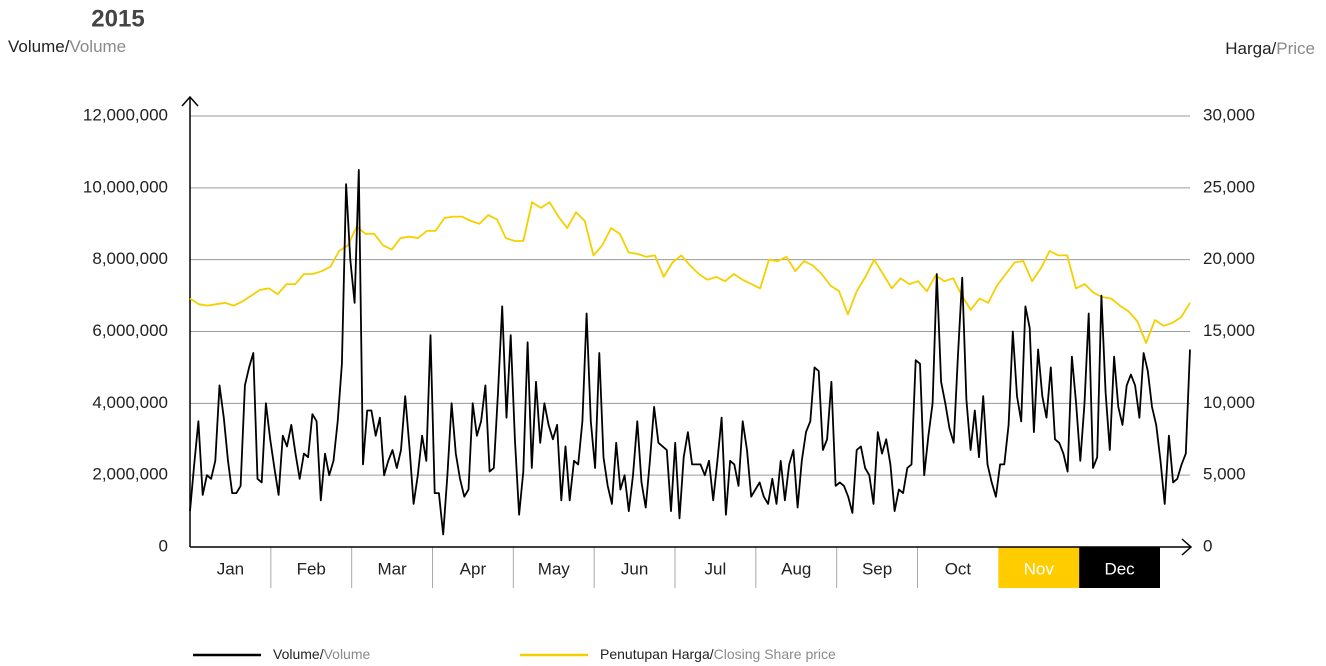  I want to click on x-tick-label: Mar, so click(392, 568).